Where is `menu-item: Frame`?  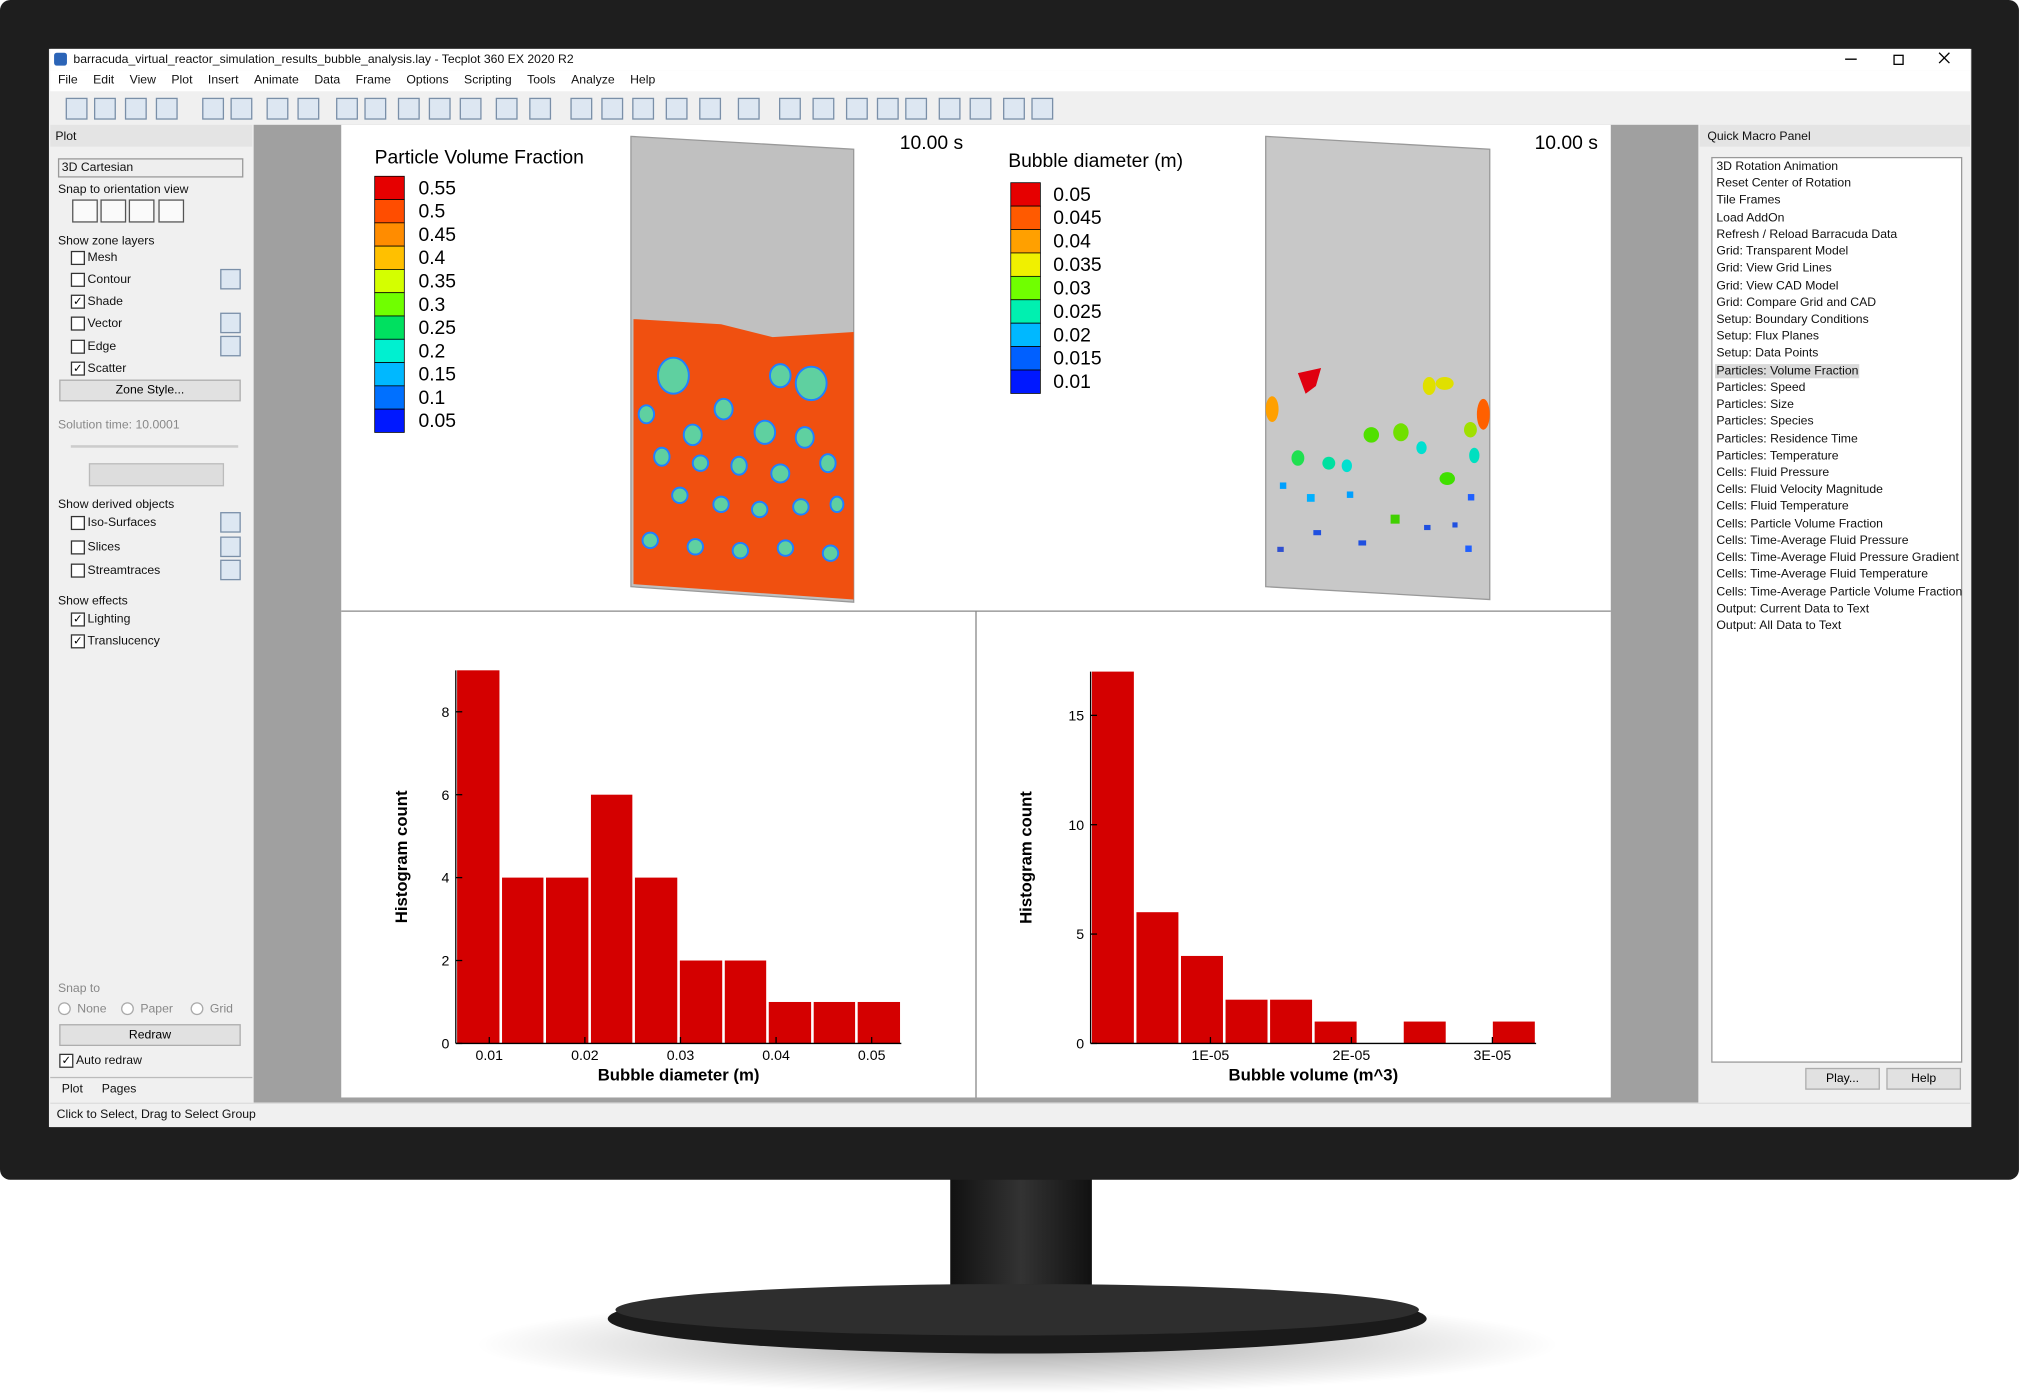 menu-item: Frame is located at coordinates (373, 80).